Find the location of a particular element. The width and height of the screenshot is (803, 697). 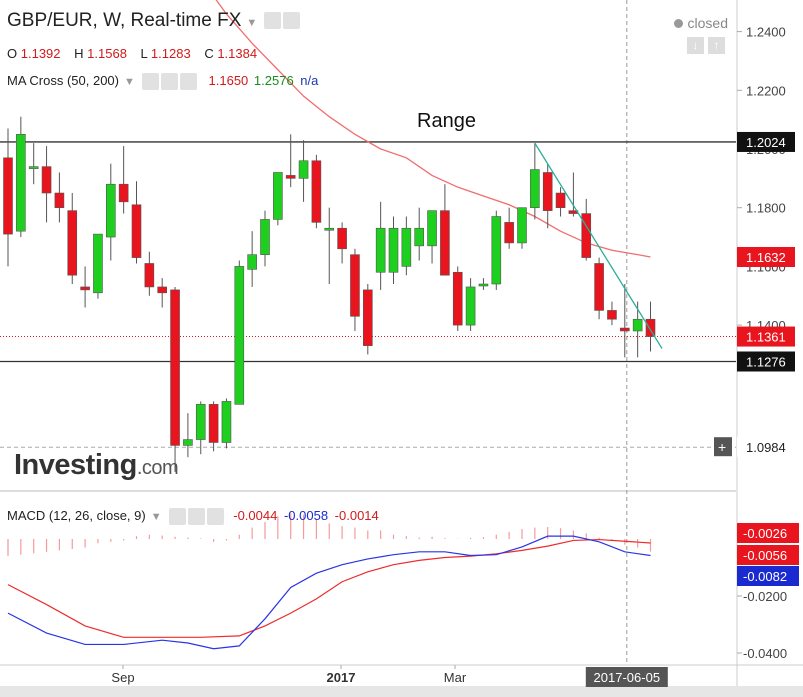

trend-line is located at coordinates (598, 245).